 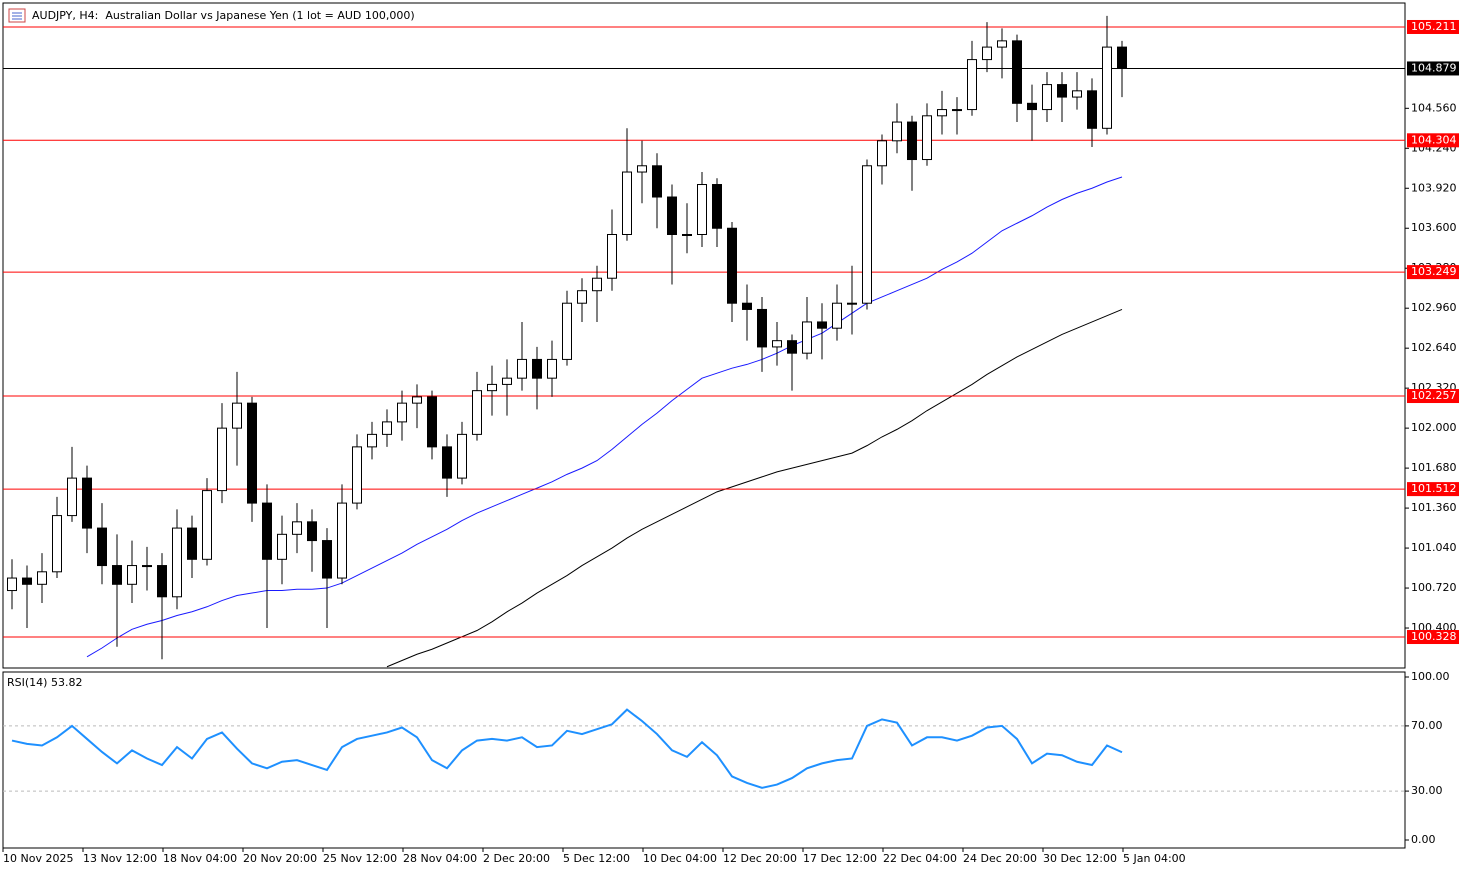 What do you see at coordinates (1434, 587) in the screenshot?
I see `y-tick-label: 100.720` at bounding box center [1434, 587].